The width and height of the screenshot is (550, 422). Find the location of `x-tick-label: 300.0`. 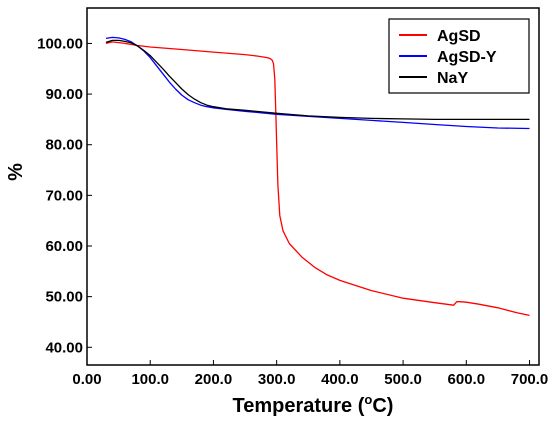

x-tick-label: 300.0 is located at coordinates (277, 379).